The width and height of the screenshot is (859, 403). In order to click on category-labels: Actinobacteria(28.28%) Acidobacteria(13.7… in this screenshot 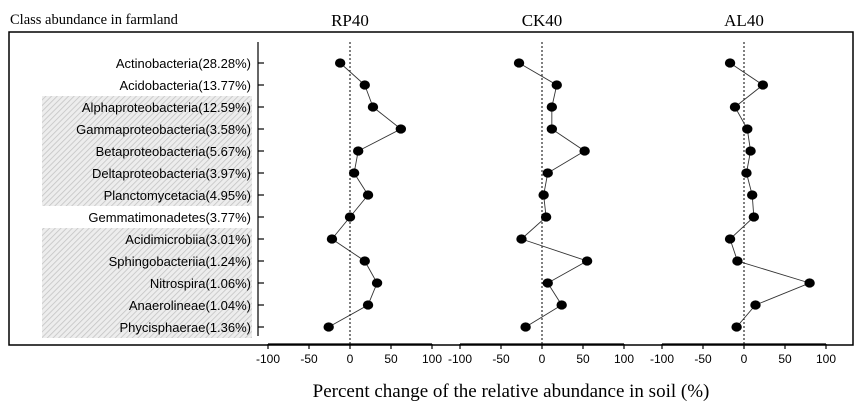, I will do `click(163, 195)`.